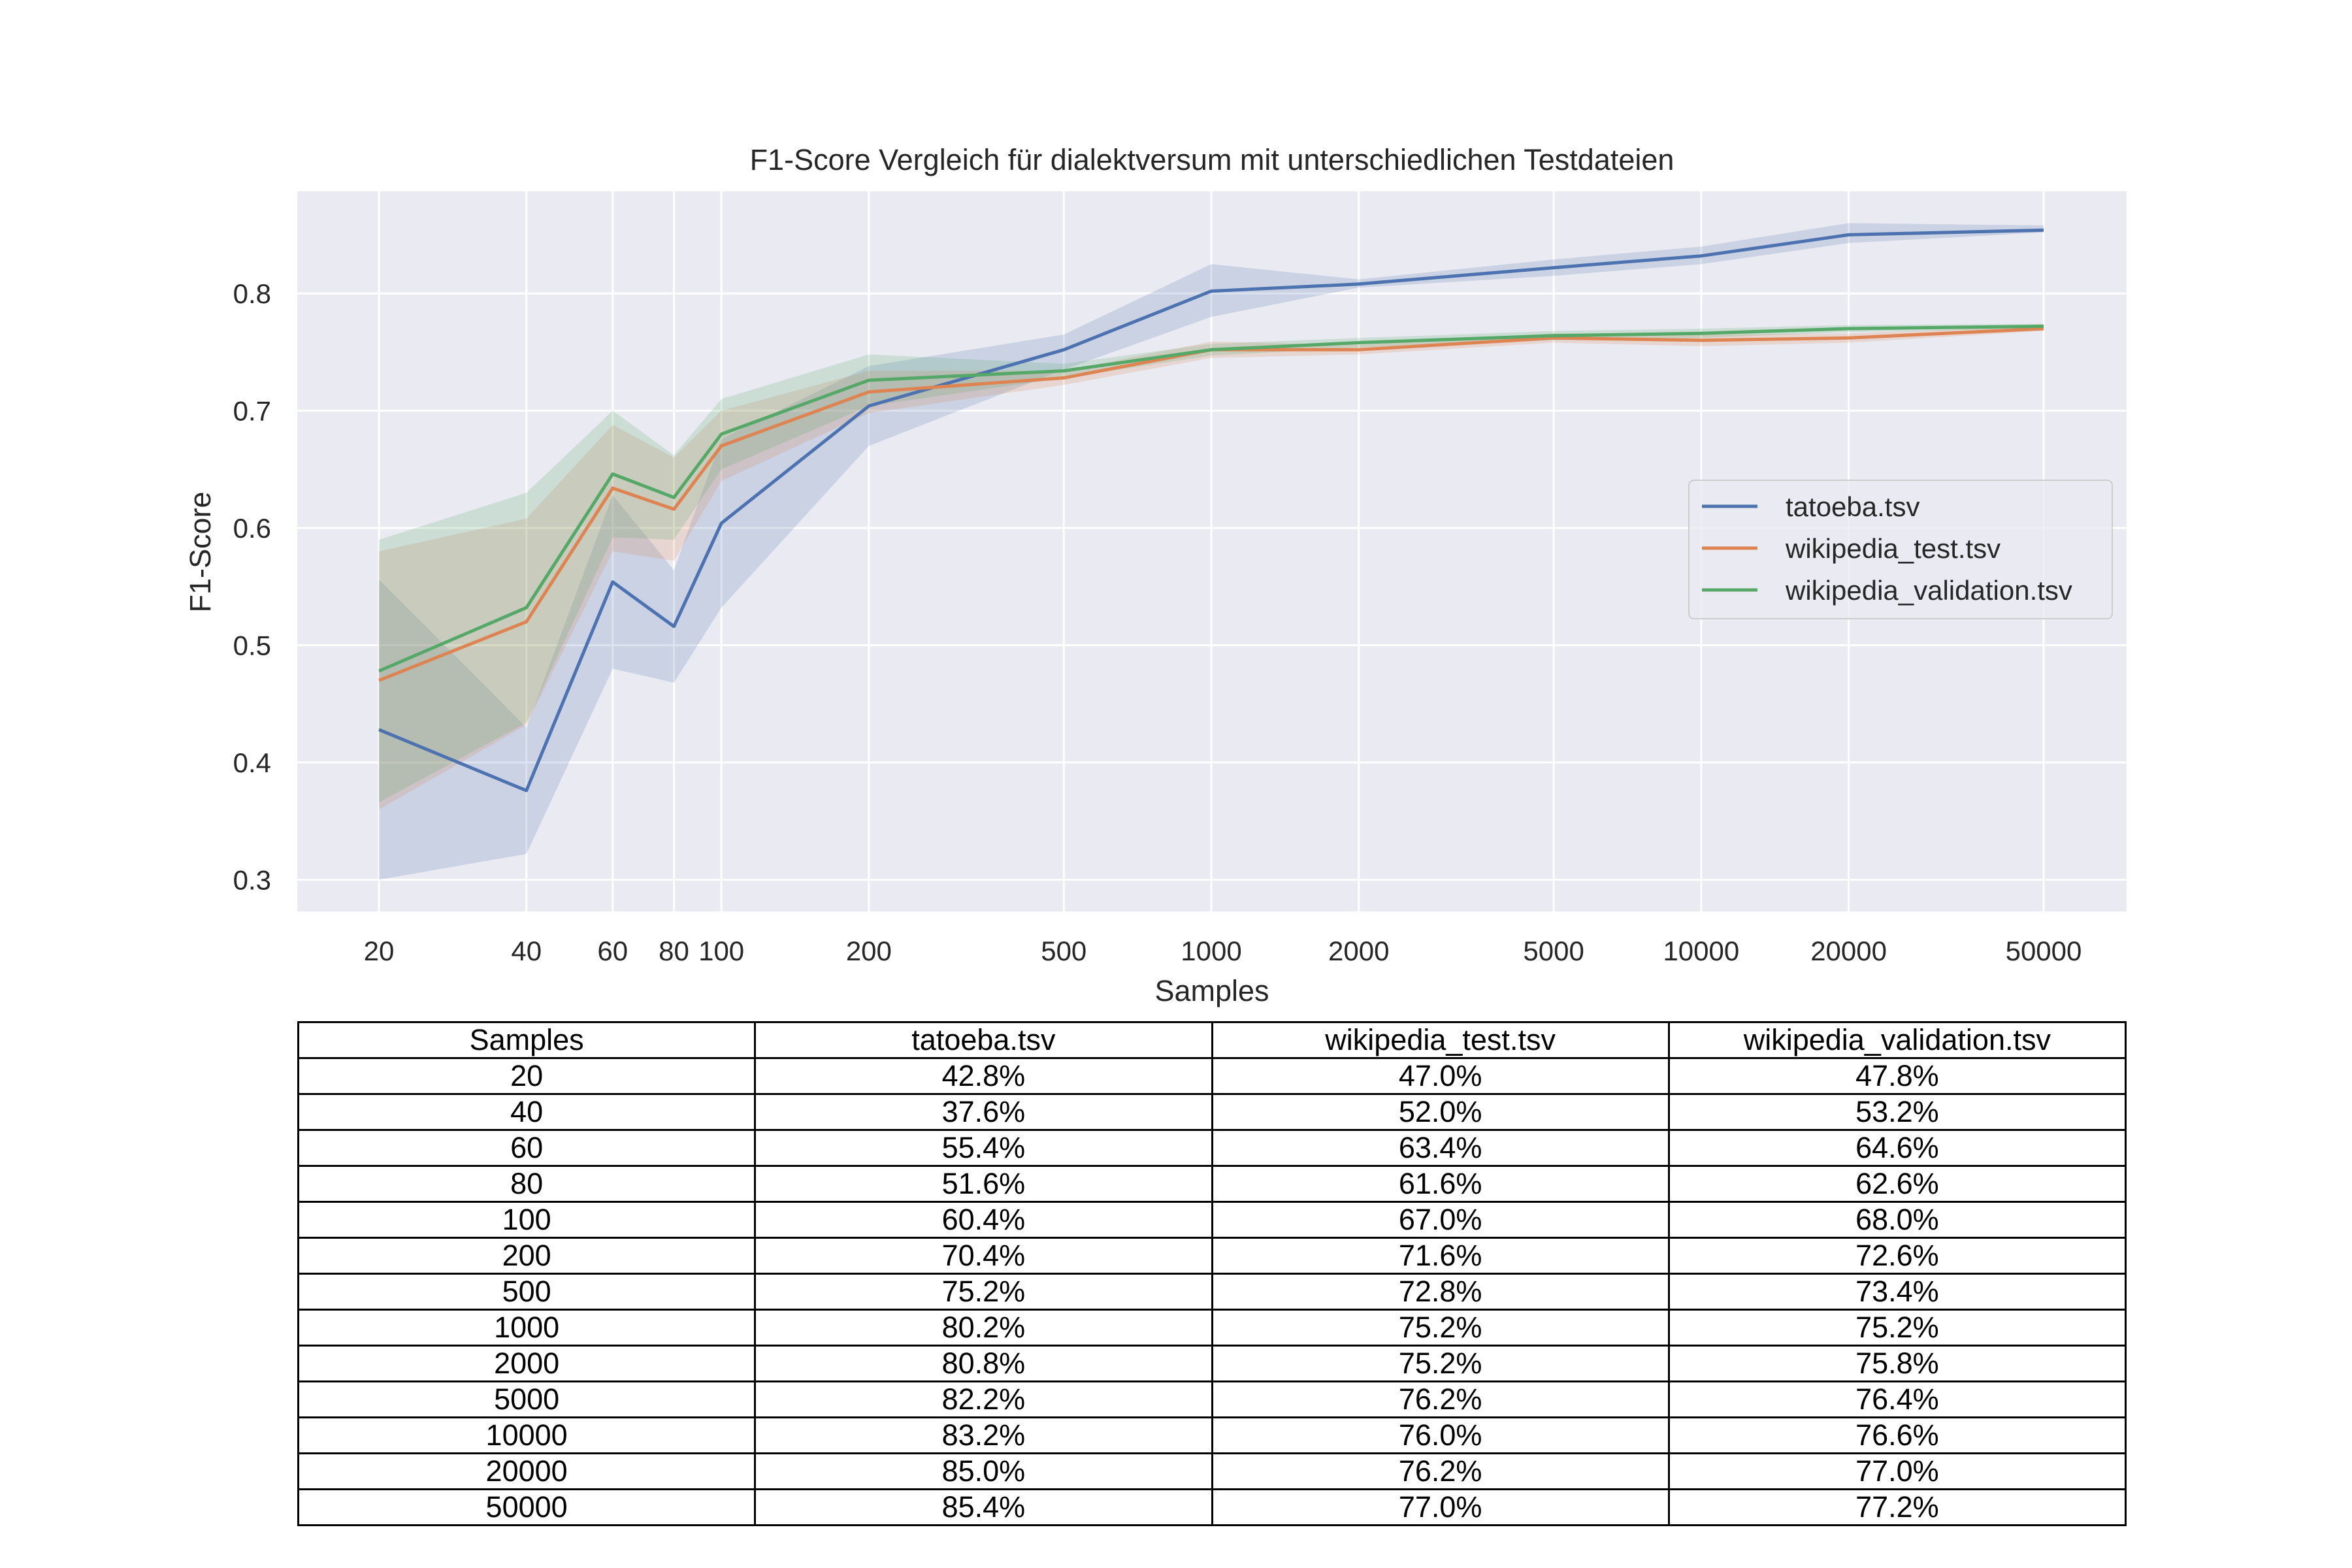 This screenshot has width=2352, height=1568. What do you see at coordinates (527, 1148) in the screenshot?
I see `table-cell: 60` at bounding box center [527, 1148].